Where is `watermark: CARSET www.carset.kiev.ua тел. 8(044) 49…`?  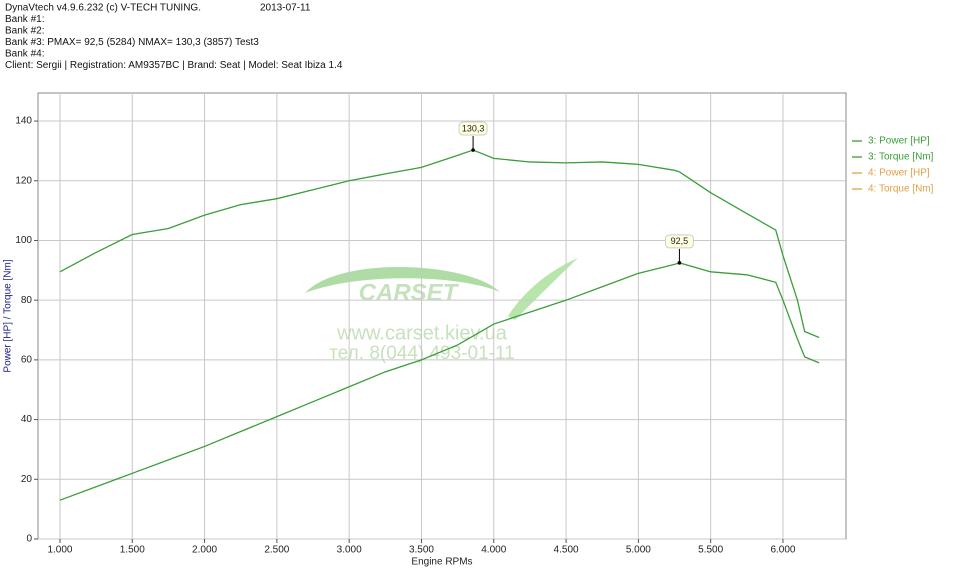
watermark: CARSET www.carset.kiev.ua тел. 8(044) 49… is located at coordinates (441, 311).